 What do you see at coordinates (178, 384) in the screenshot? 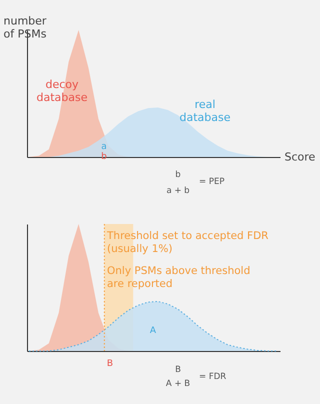
I see `text: A + B` at bounding box center [178, 384].